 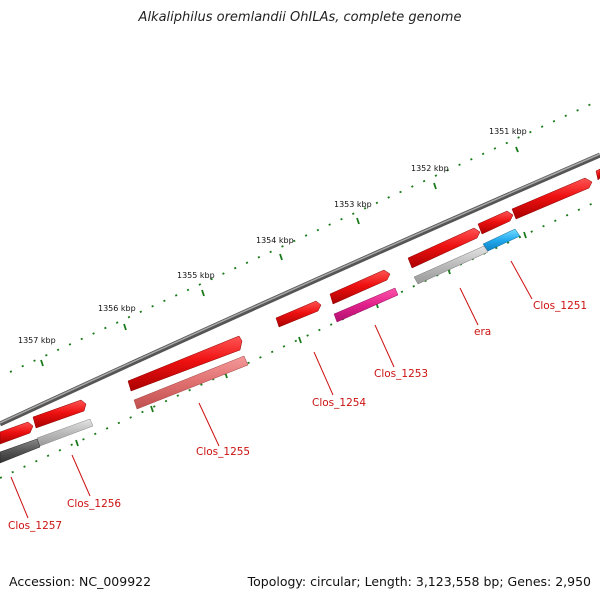 What do you see at coordinates (339, 403) in the screenshot?
I see `gene-label-clos-1254: Clos_1254` at bounding box center [339, 403].